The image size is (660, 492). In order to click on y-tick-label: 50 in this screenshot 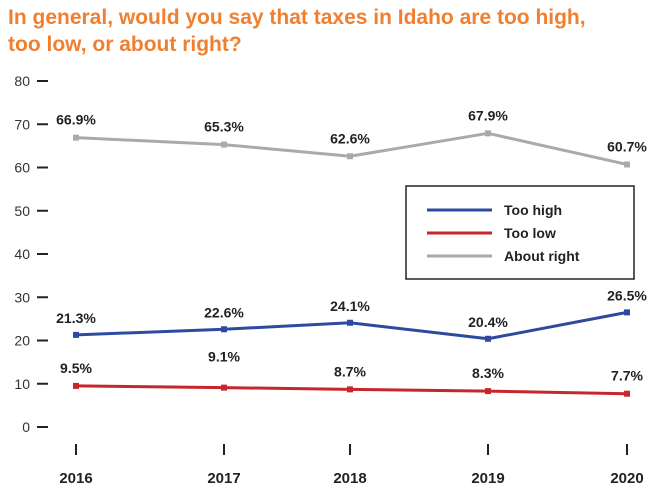, I will do `click(22, 211)`.